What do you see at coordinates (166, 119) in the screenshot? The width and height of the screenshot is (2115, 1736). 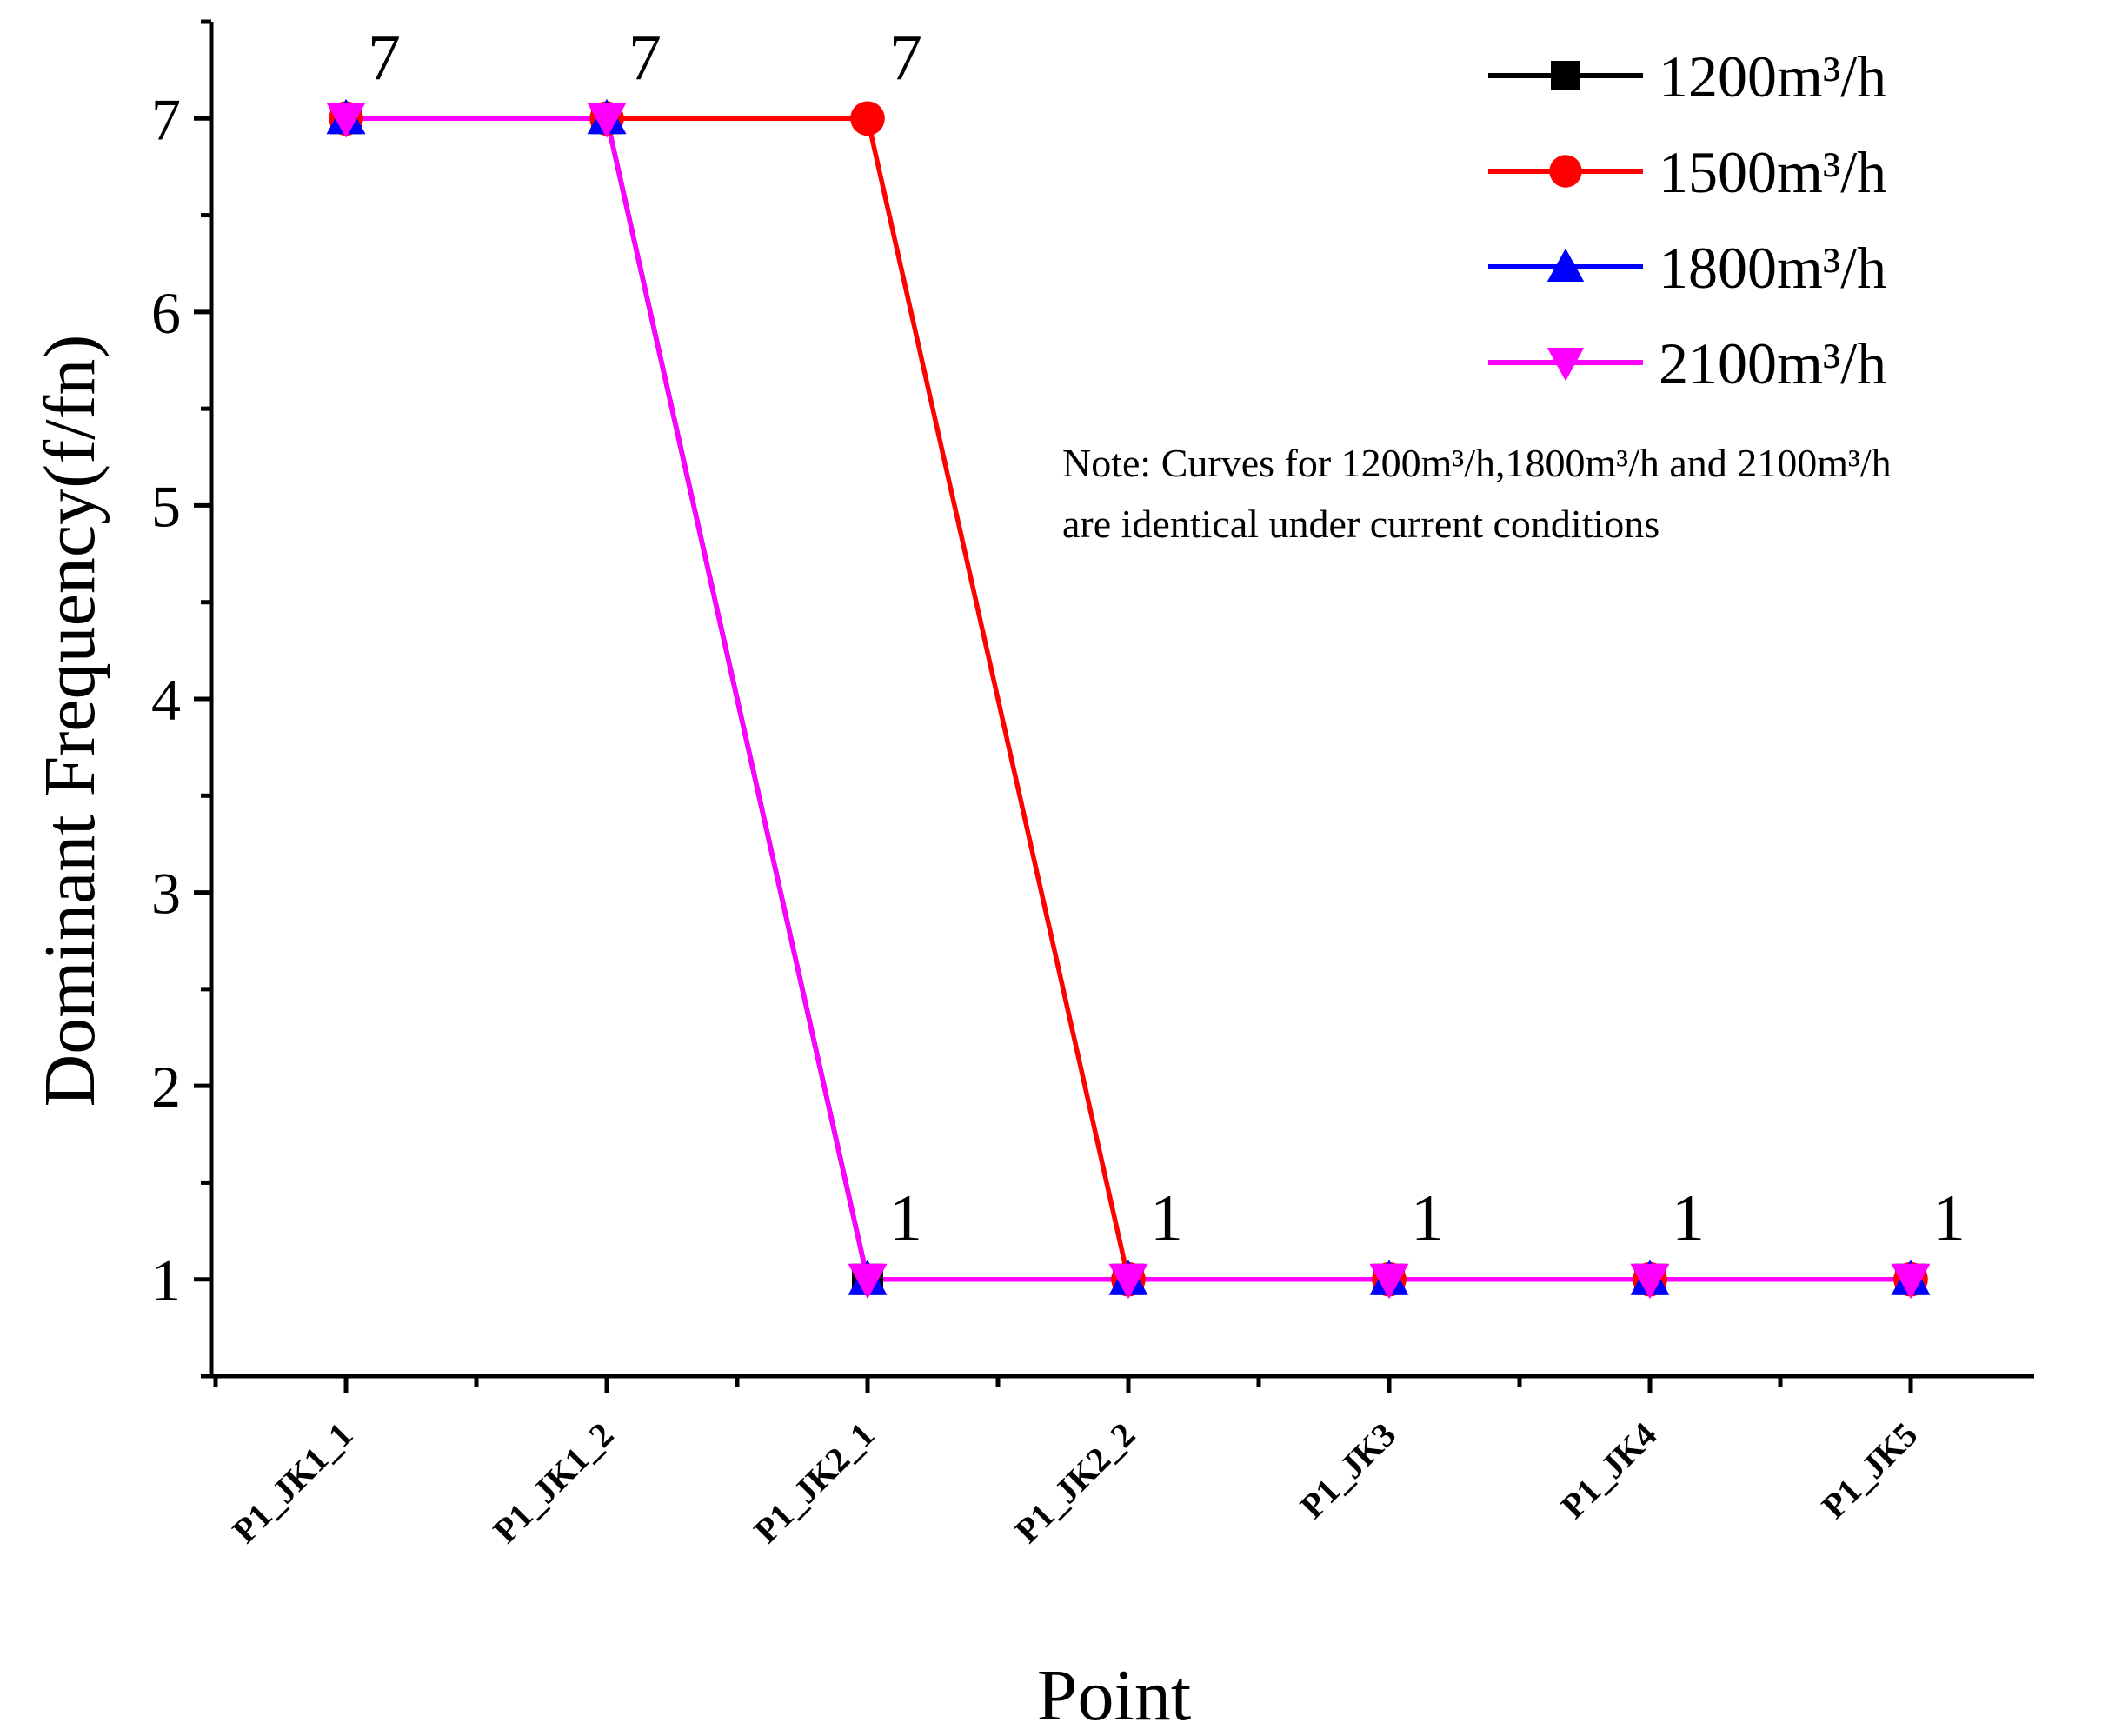 I see `y-tick-label: 7` at bounding box center [166, 119].